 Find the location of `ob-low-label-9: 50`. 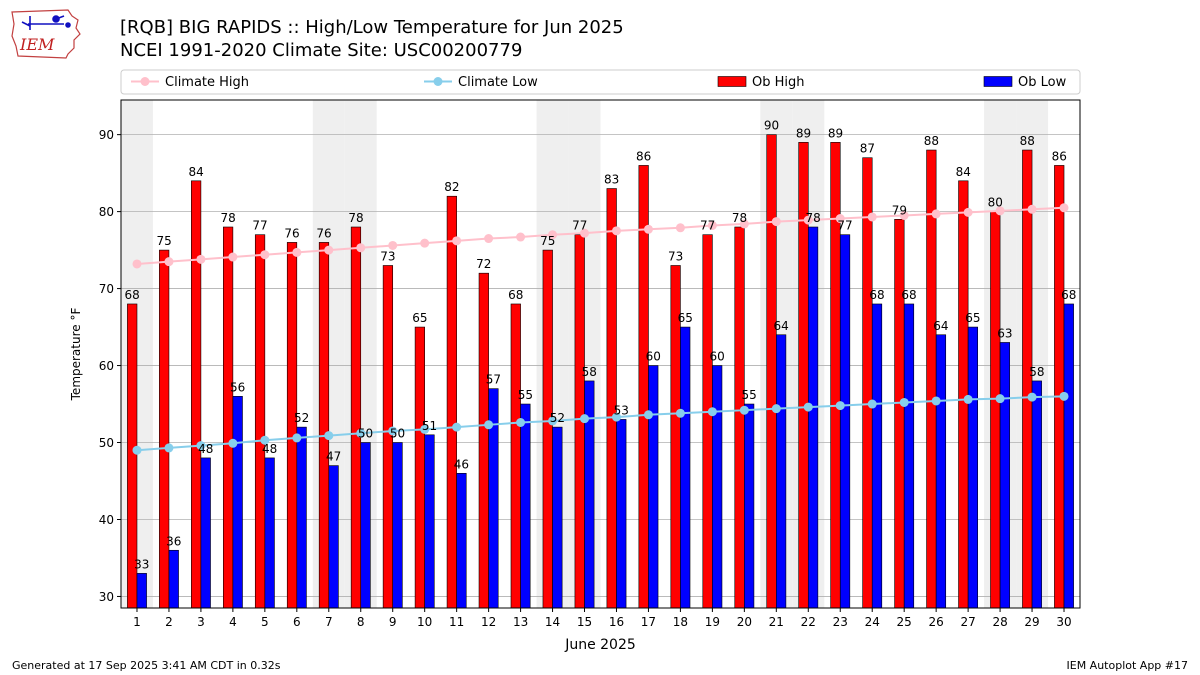

ob-low-label-9: 50 is located at coordinates (397, 434).